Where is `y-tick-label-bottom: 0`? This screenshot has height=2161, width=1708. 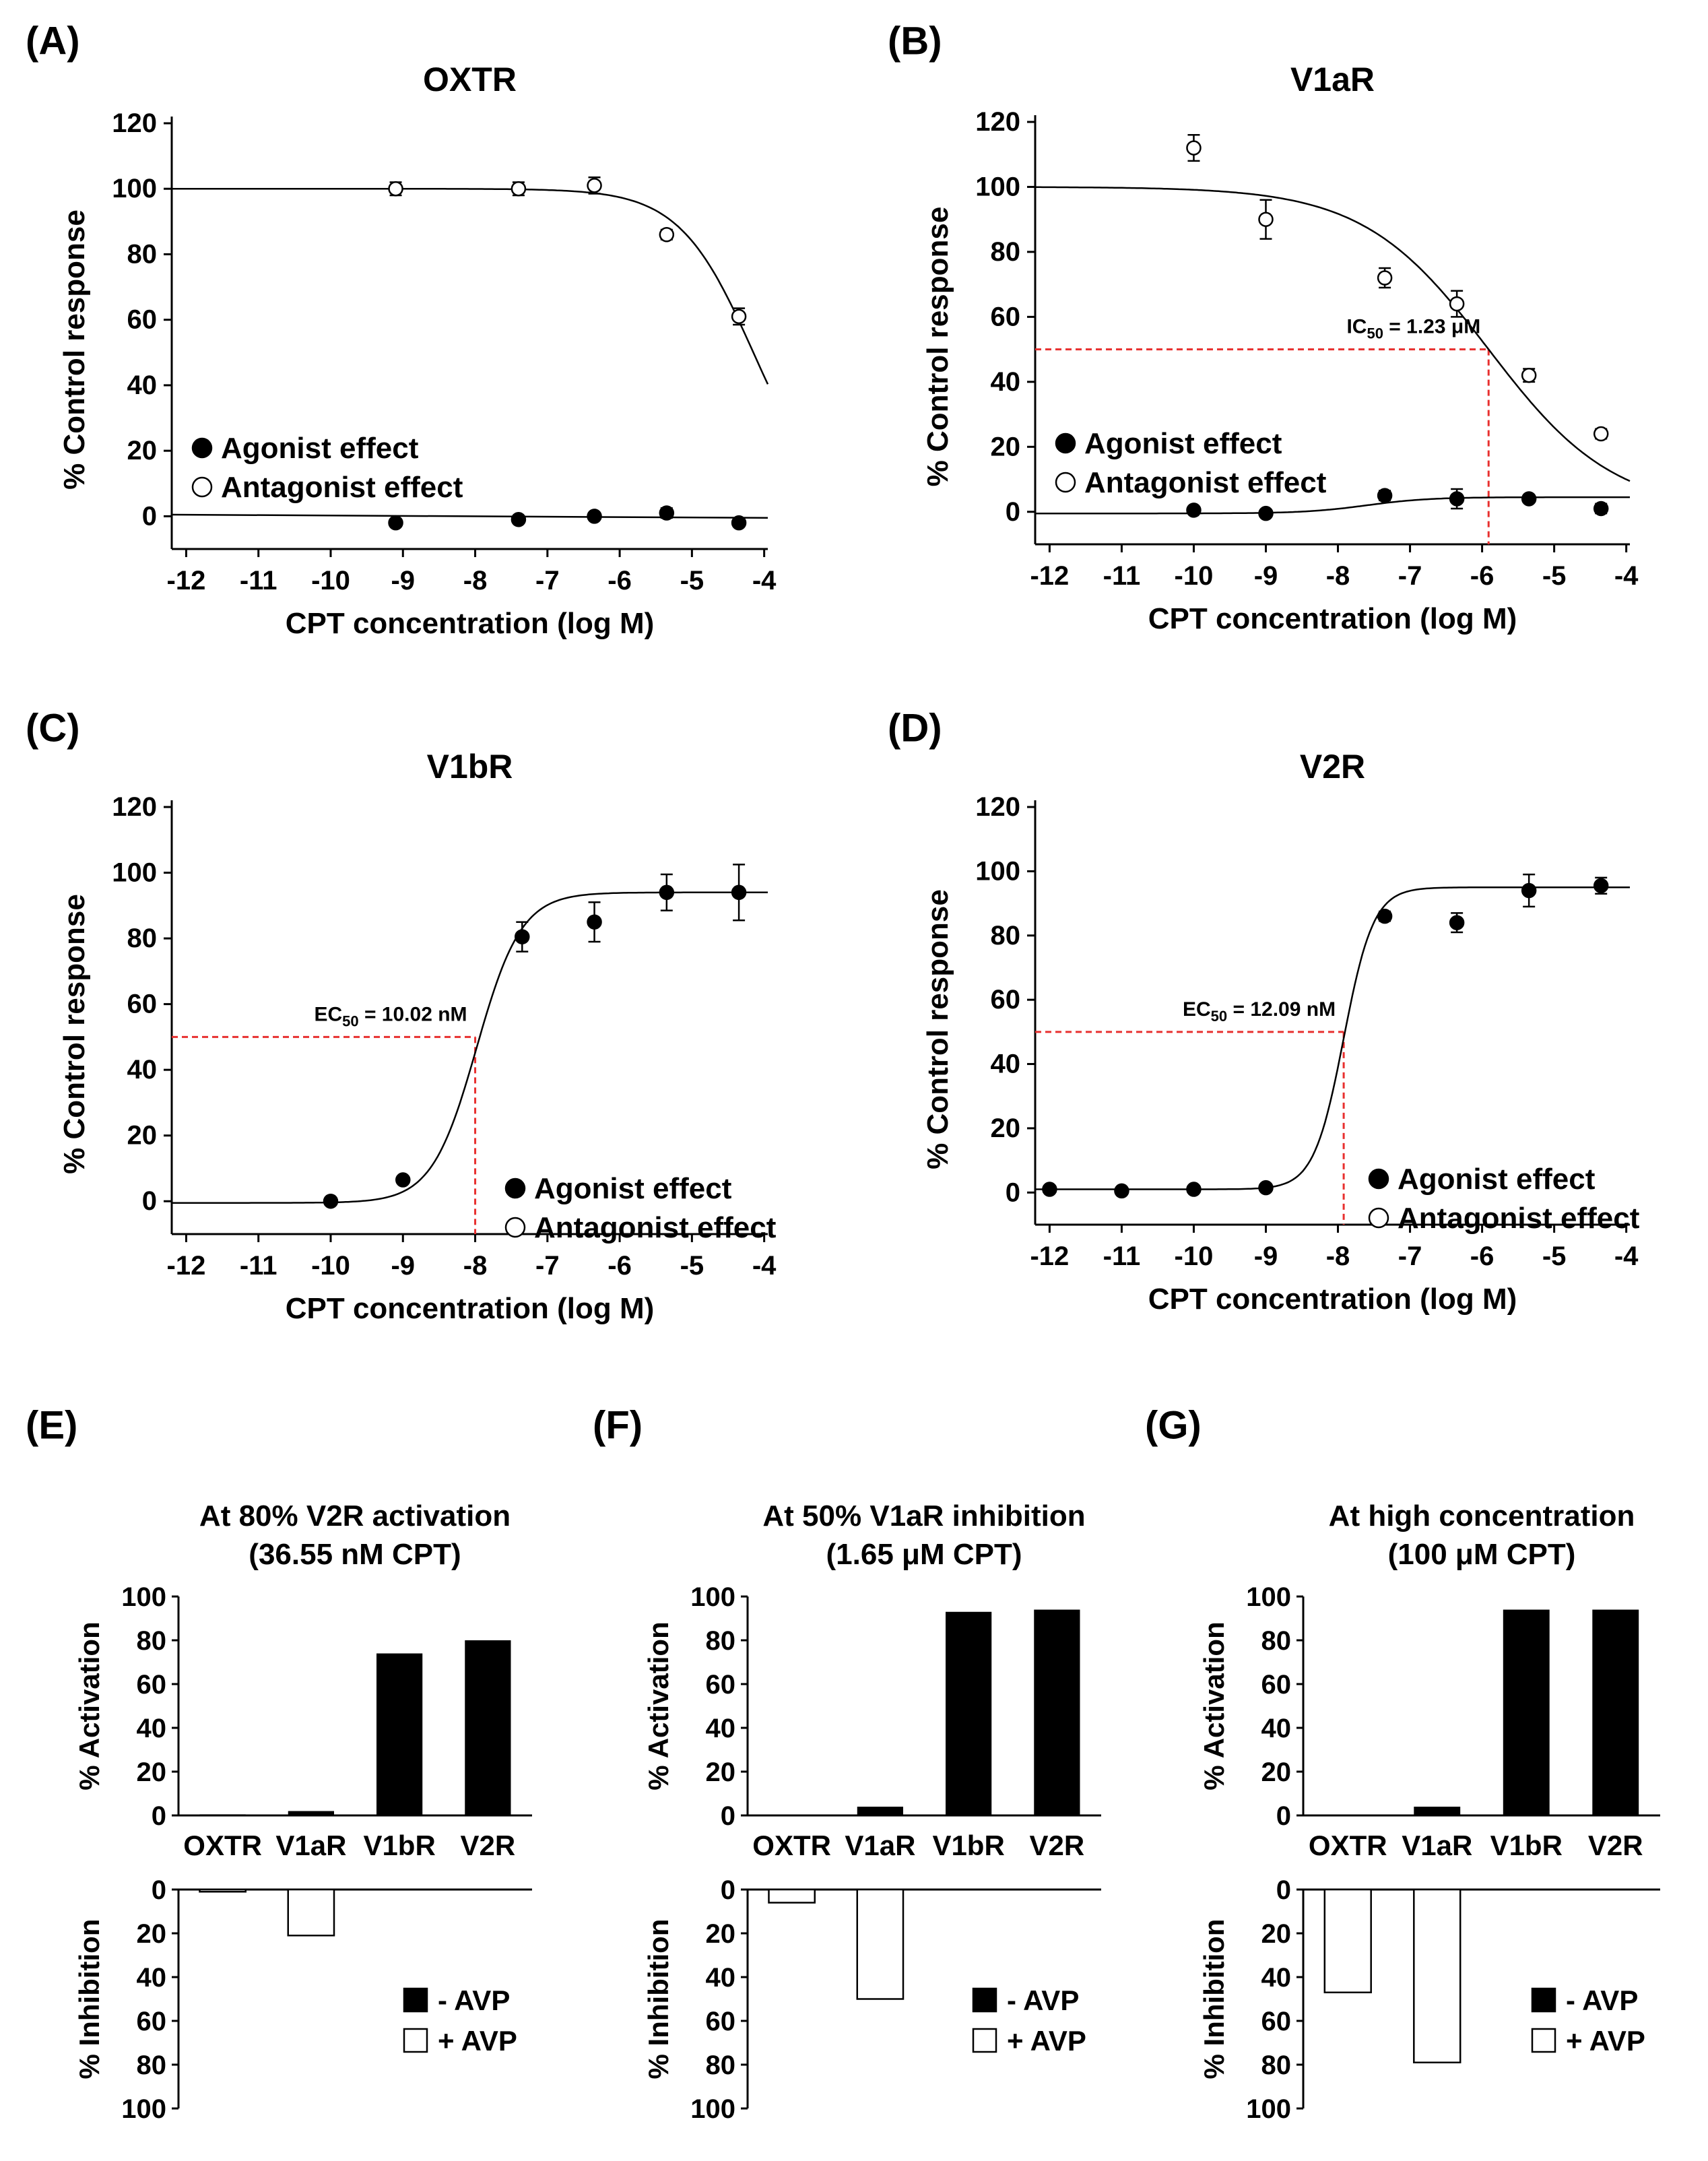
y-tick-label-bottom: 0 is located at coordinates (728, 1890).